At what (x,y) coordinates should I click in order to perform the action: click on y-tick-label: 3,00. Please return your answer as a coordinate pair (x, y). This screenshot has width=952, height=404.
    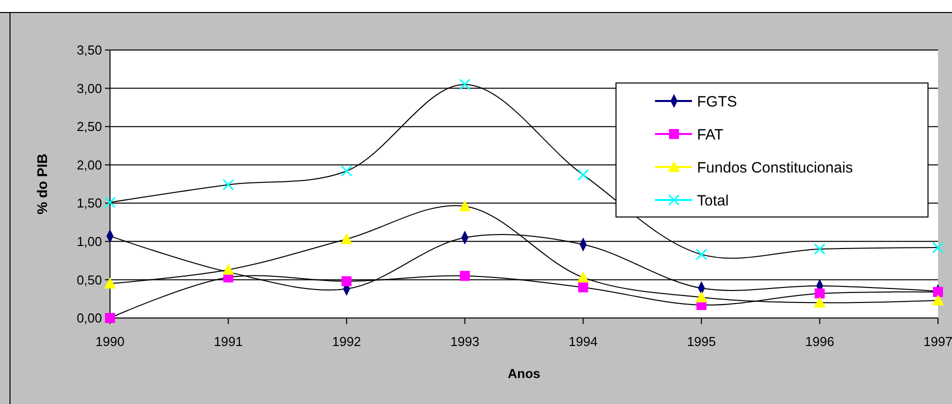
    Looking at the image, I should click on (89, 88).